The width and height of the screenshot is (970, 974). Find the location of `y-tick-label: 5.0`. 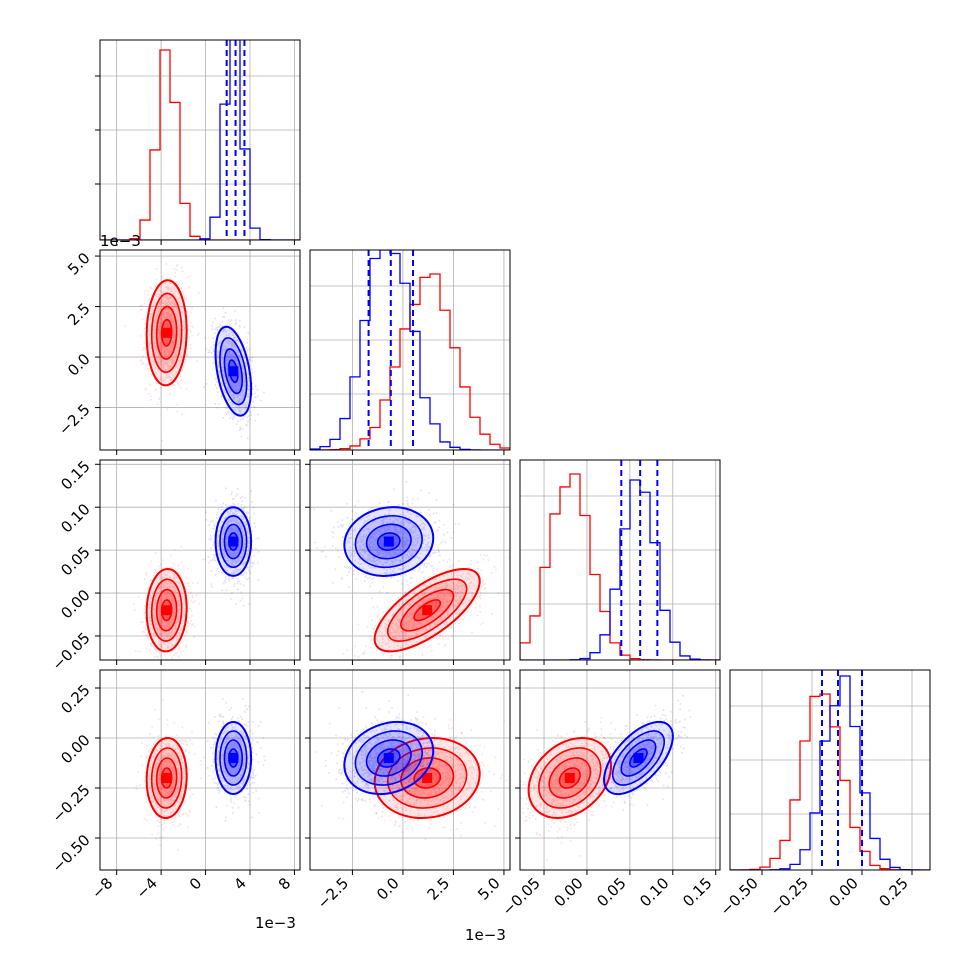

y-tick-label: 5.0 is located at coordinates (79, 264).